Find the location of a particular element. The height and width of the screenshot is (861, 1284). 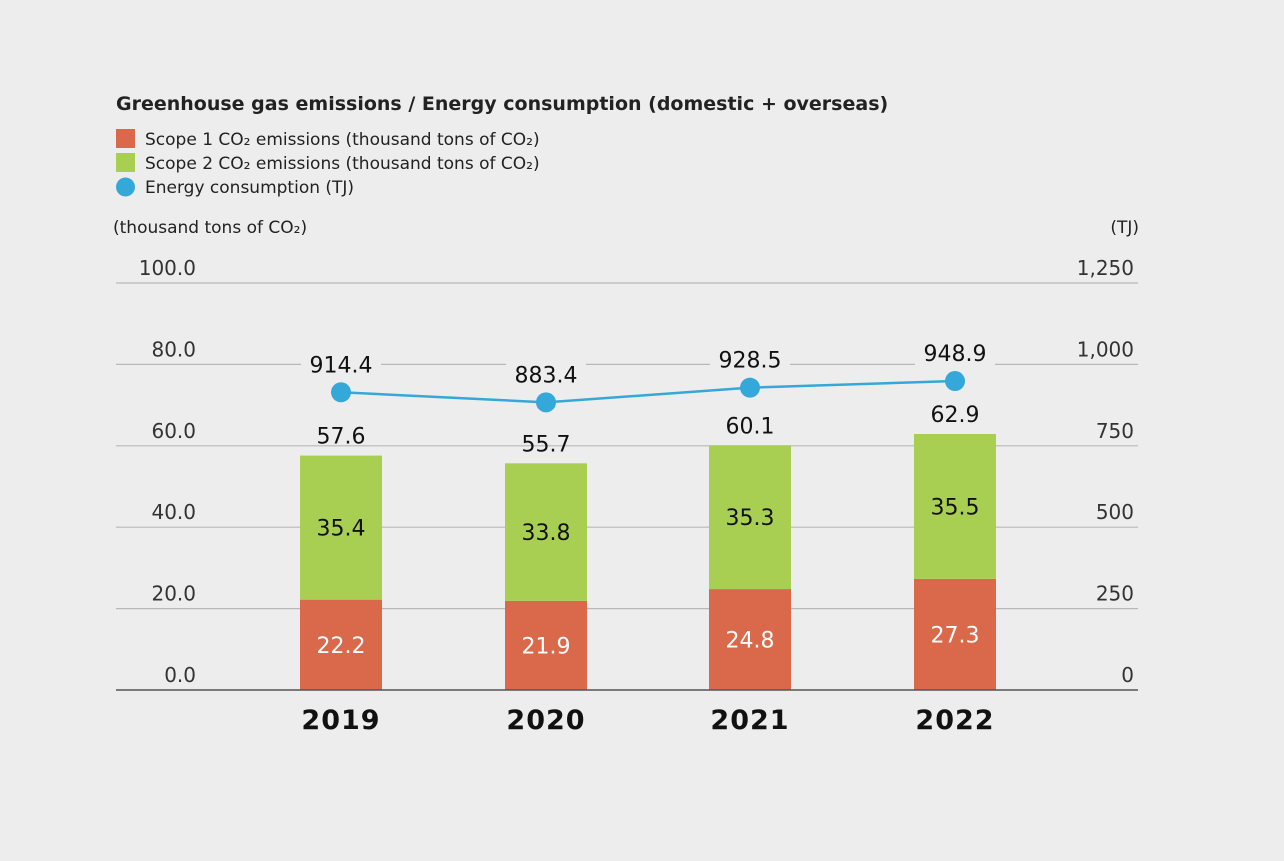

label-scope1-2019: 22.2 is located at coordinates (341, 646).